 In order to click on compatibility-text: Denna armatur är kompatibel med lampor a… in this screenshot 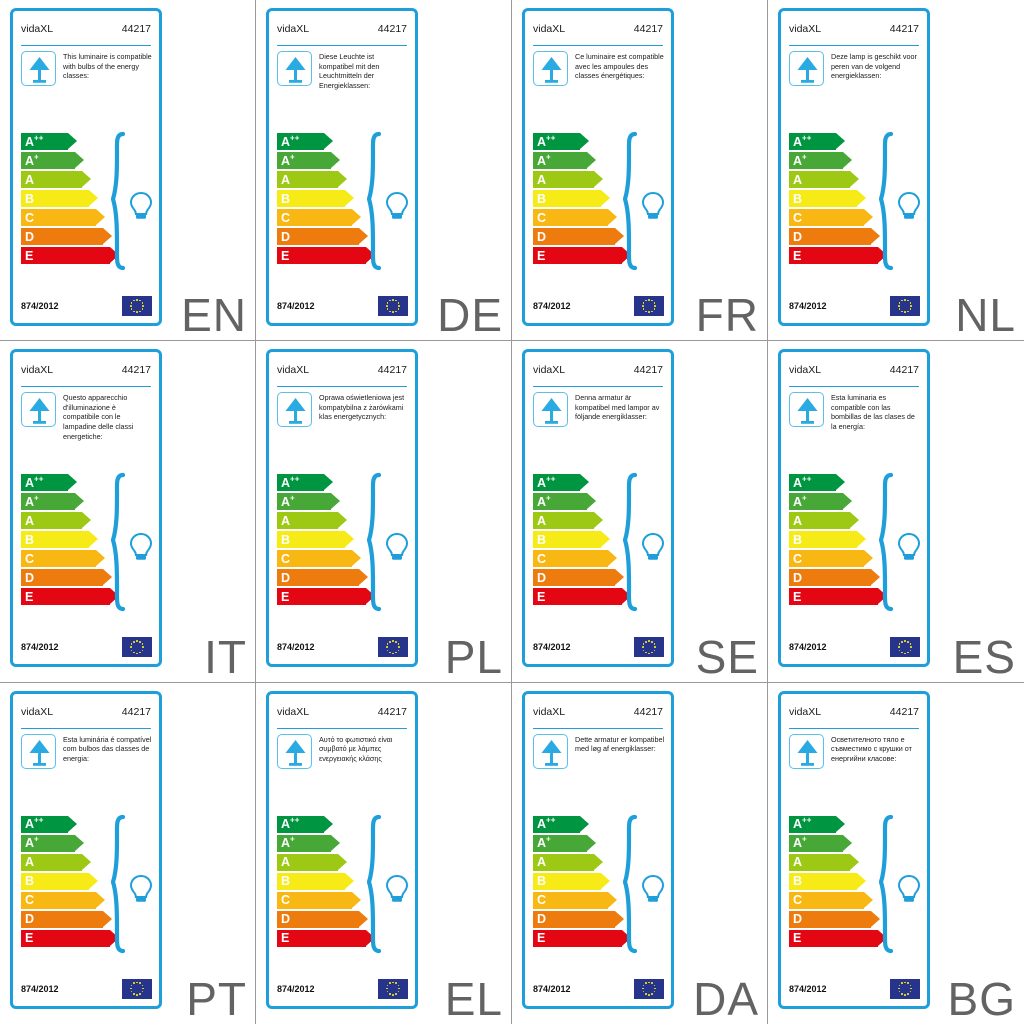, I will do `click(617, 407)`.